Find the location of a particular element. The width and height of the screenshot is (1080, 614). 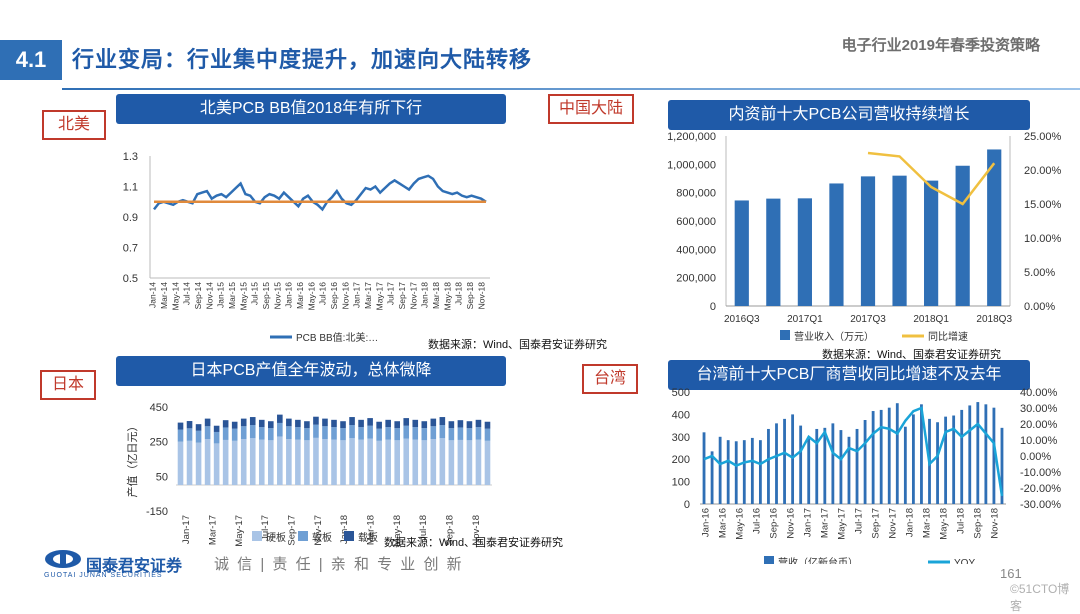

tw-x-tick-label: Jul-16 is located at coordinates (757, 521).